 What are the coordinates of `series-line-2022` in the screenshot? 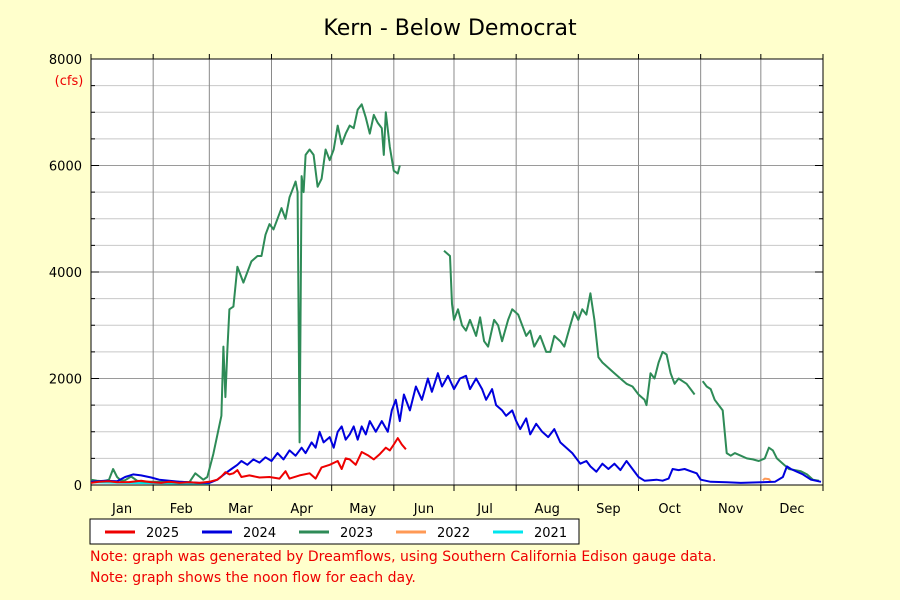 It's located at (767, 480).